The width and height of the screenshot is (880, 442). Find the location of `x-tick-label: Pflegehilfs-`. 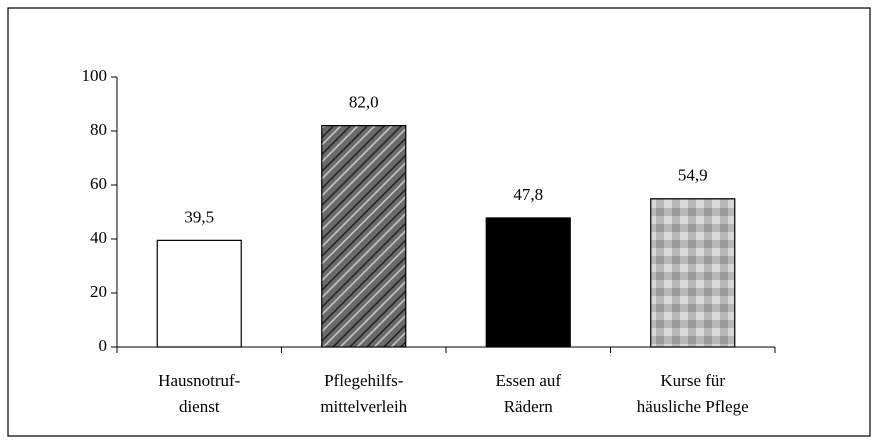

x-tick-label: Pflegehilfs- is located at coordinates (364, 380).